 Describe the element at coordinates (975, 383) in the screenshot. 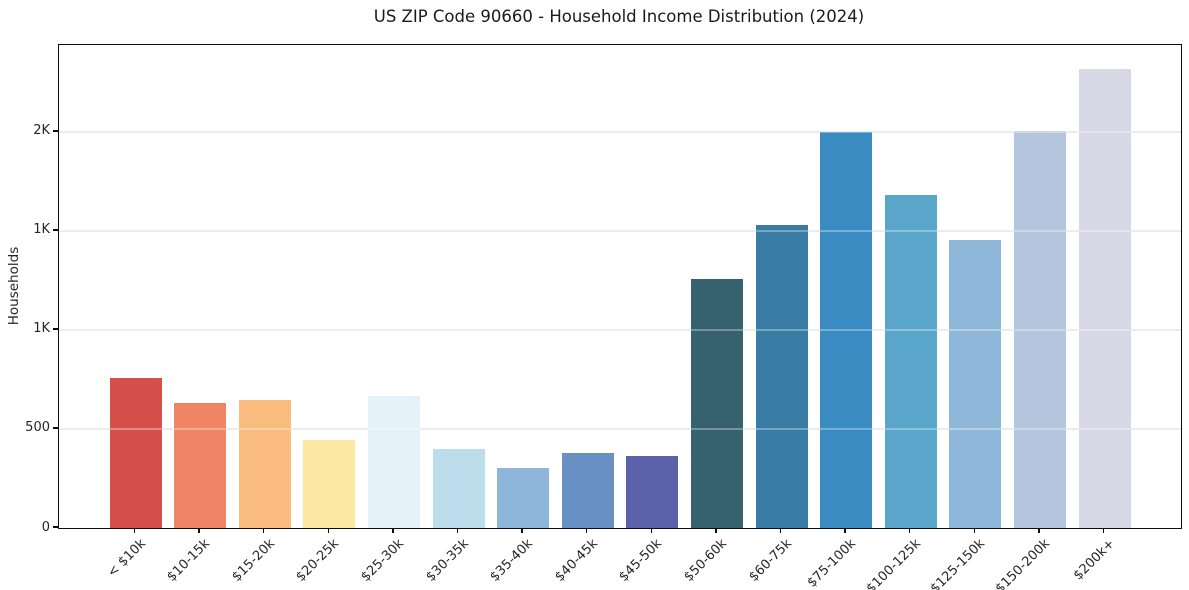

I see `bar-125-150k` at that location.